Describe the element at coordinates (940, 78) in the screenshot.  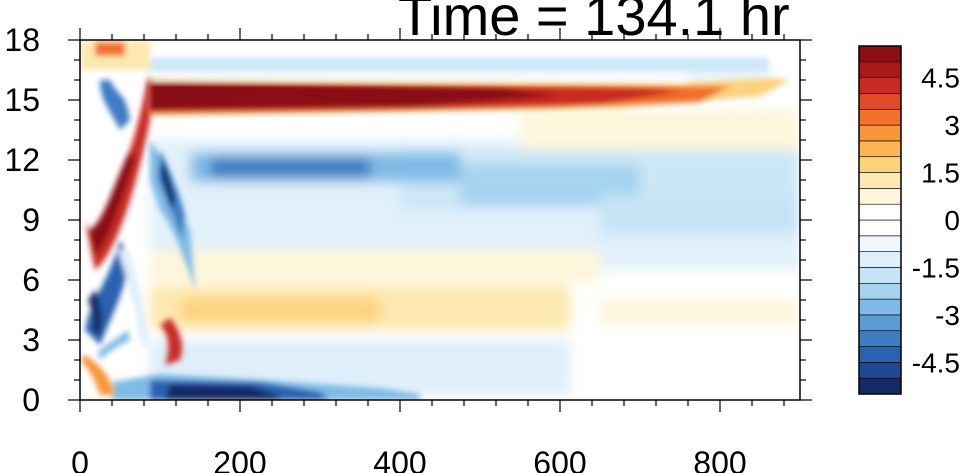
I see `colorbar-label: 4.5` at that location.